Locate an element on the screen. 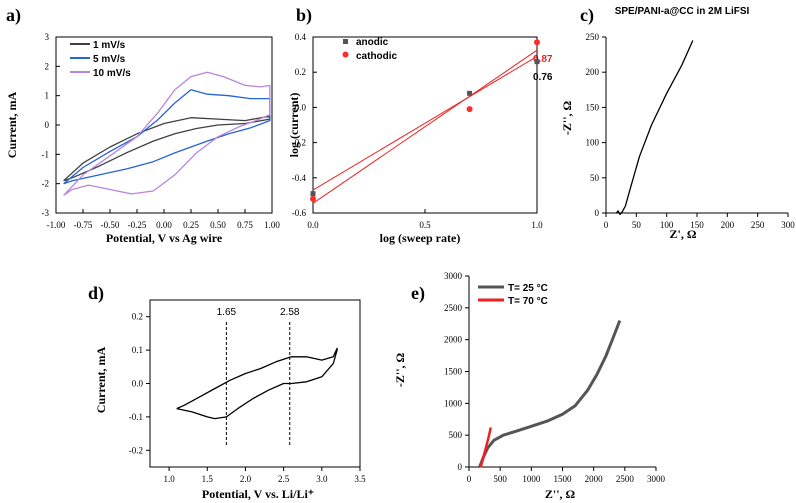 This screenshot has height=503, width=796. panel-c-x-tick-label: 300 is located at coordinates (788, 225).